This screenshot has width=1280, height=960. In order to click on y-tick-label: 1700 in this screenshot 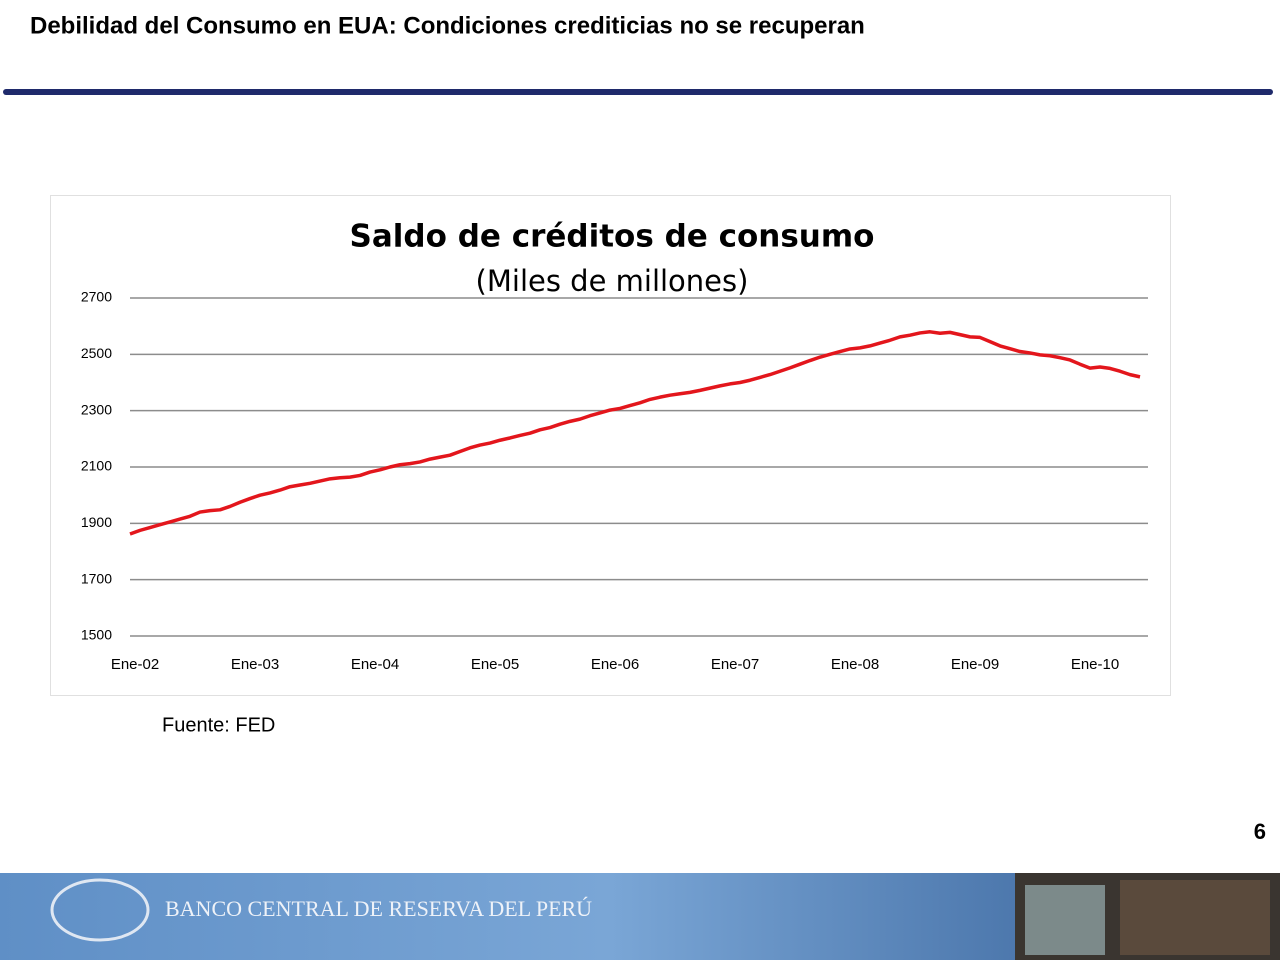, I will do `click(96, 578)`.